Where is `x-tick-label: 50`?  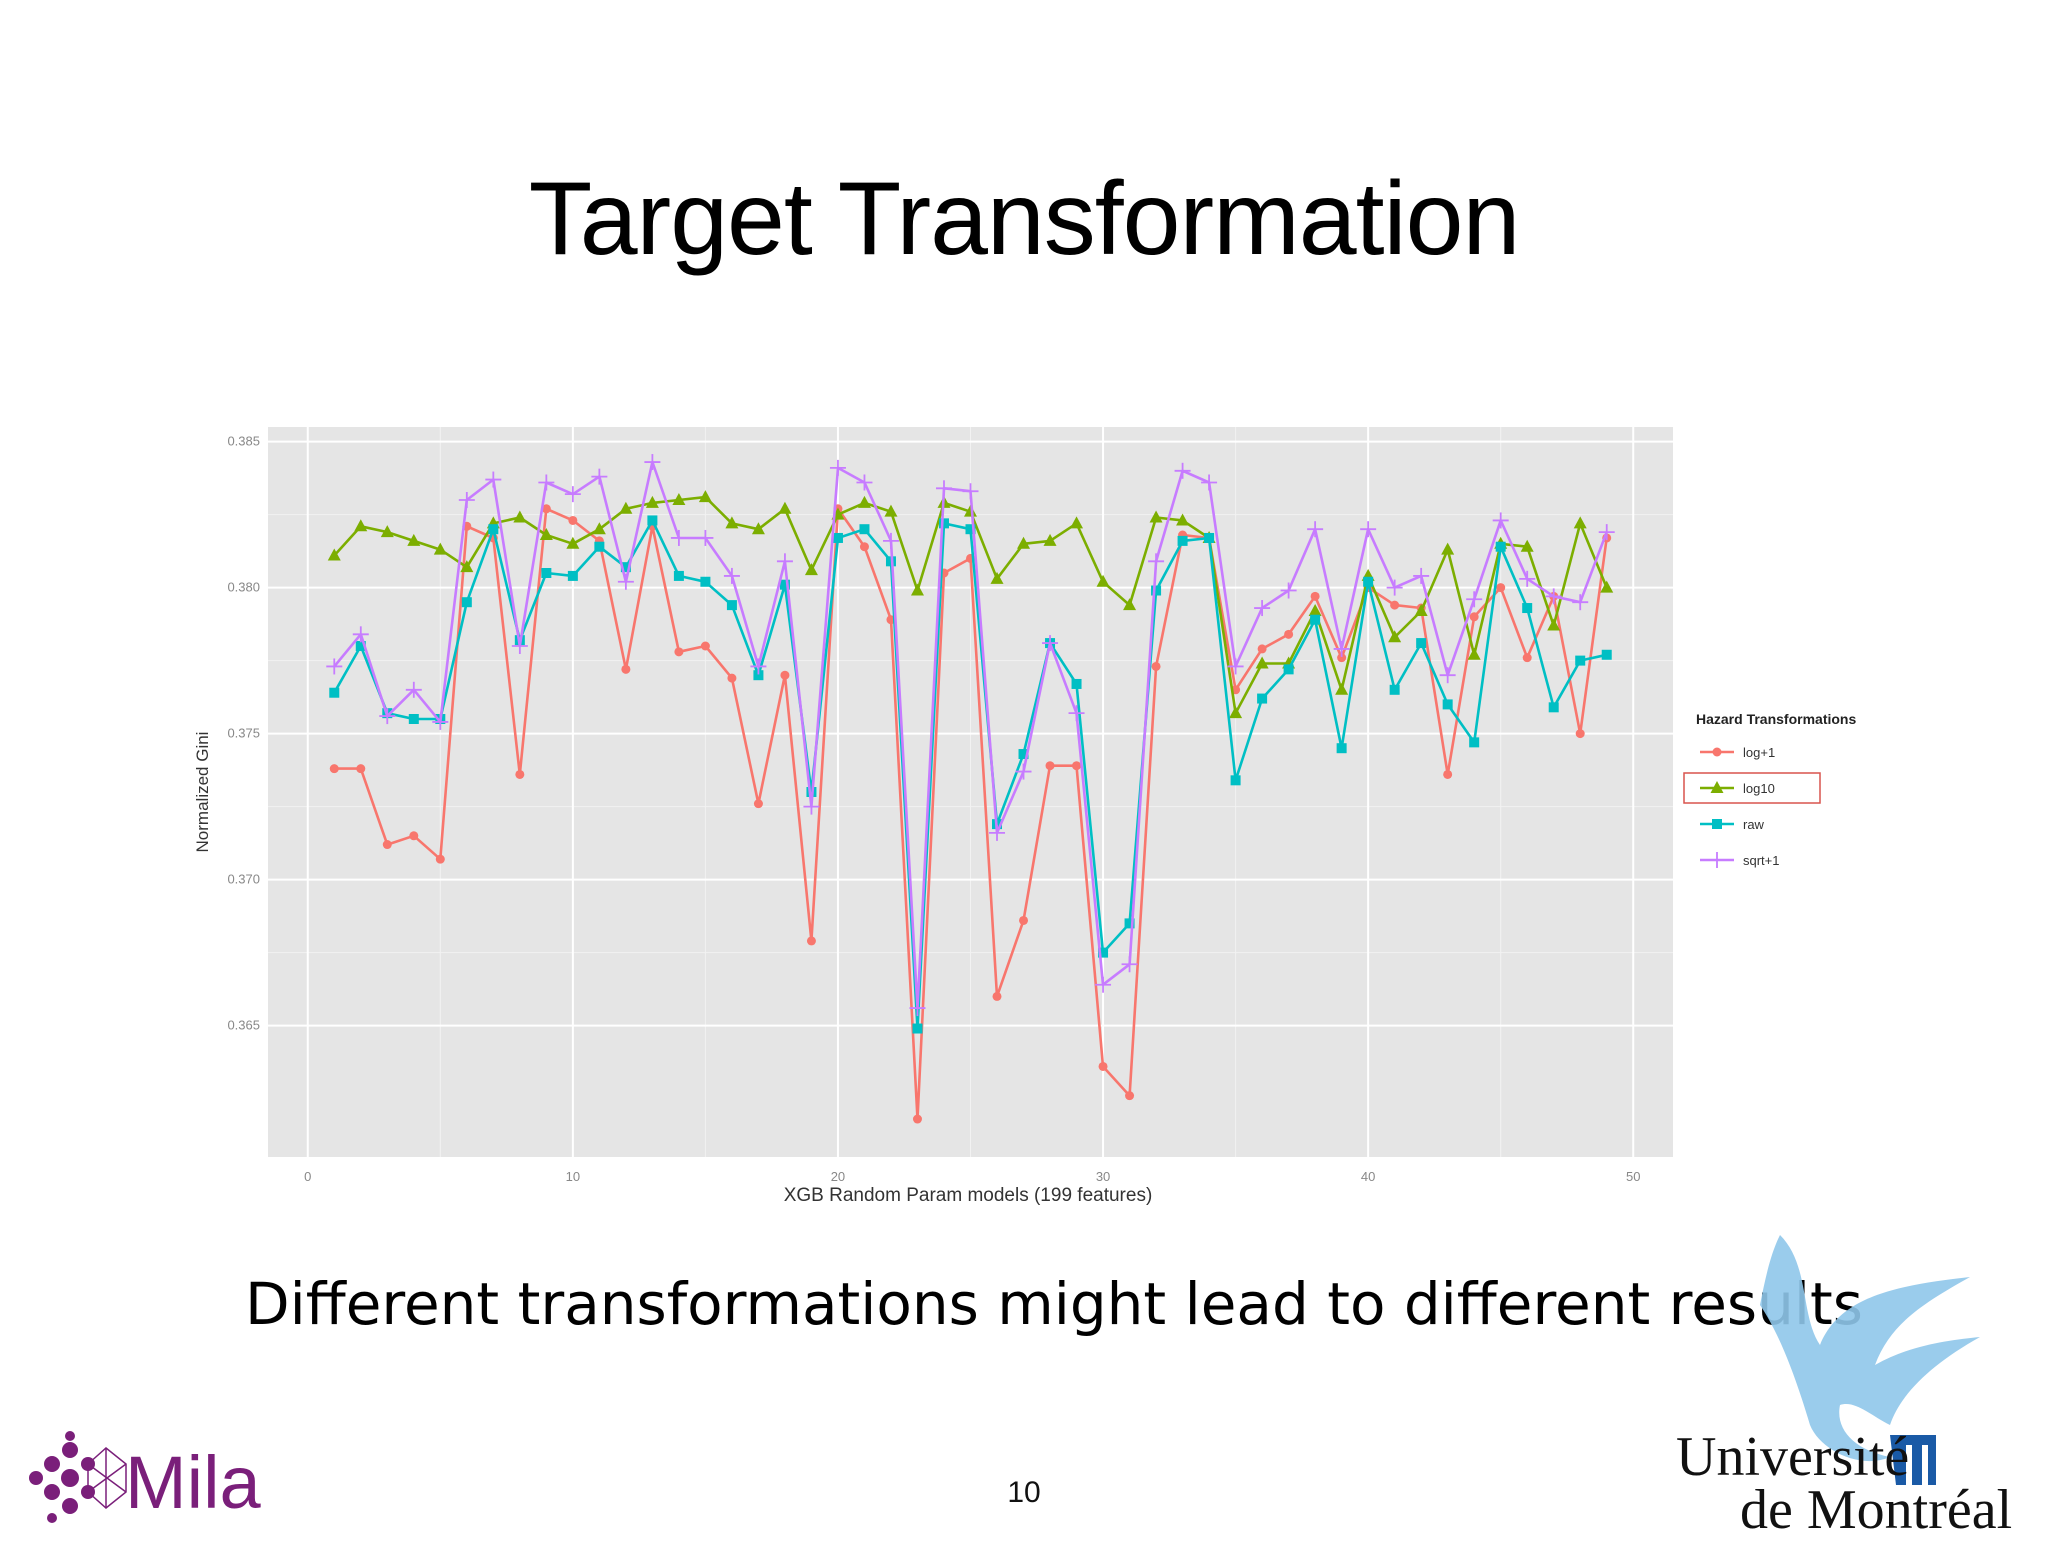
x-tick-label: 50 is located at coordinates (1633, 1176).